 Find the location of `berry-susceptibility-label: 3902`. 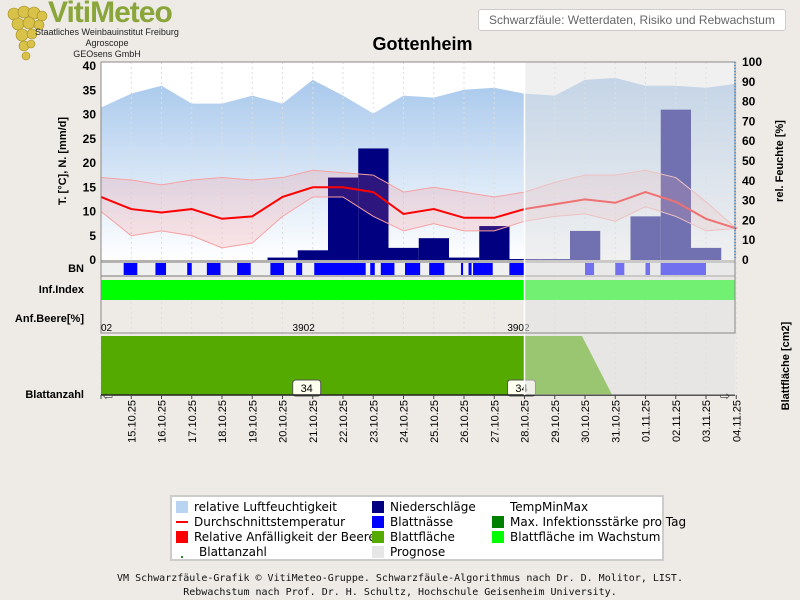

berry-susceptibility-label: 3902 is located at coordinates (518, 328).